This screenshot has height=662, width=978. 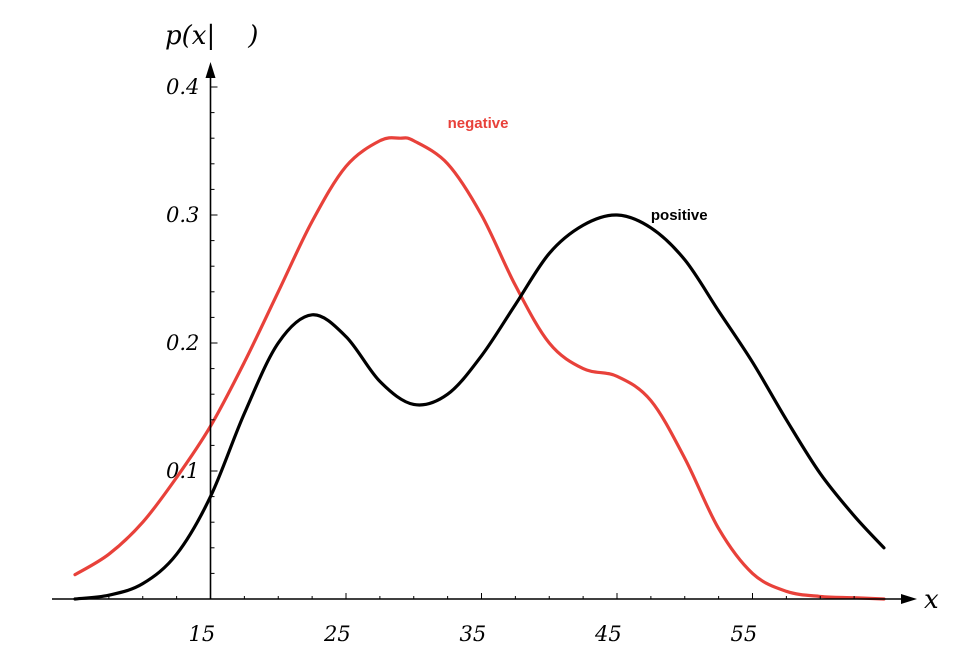 What do you see at coordinates (337, 634) in the screenshot?
I see `x-tick-label: 25` at bounding box center [337, 634].